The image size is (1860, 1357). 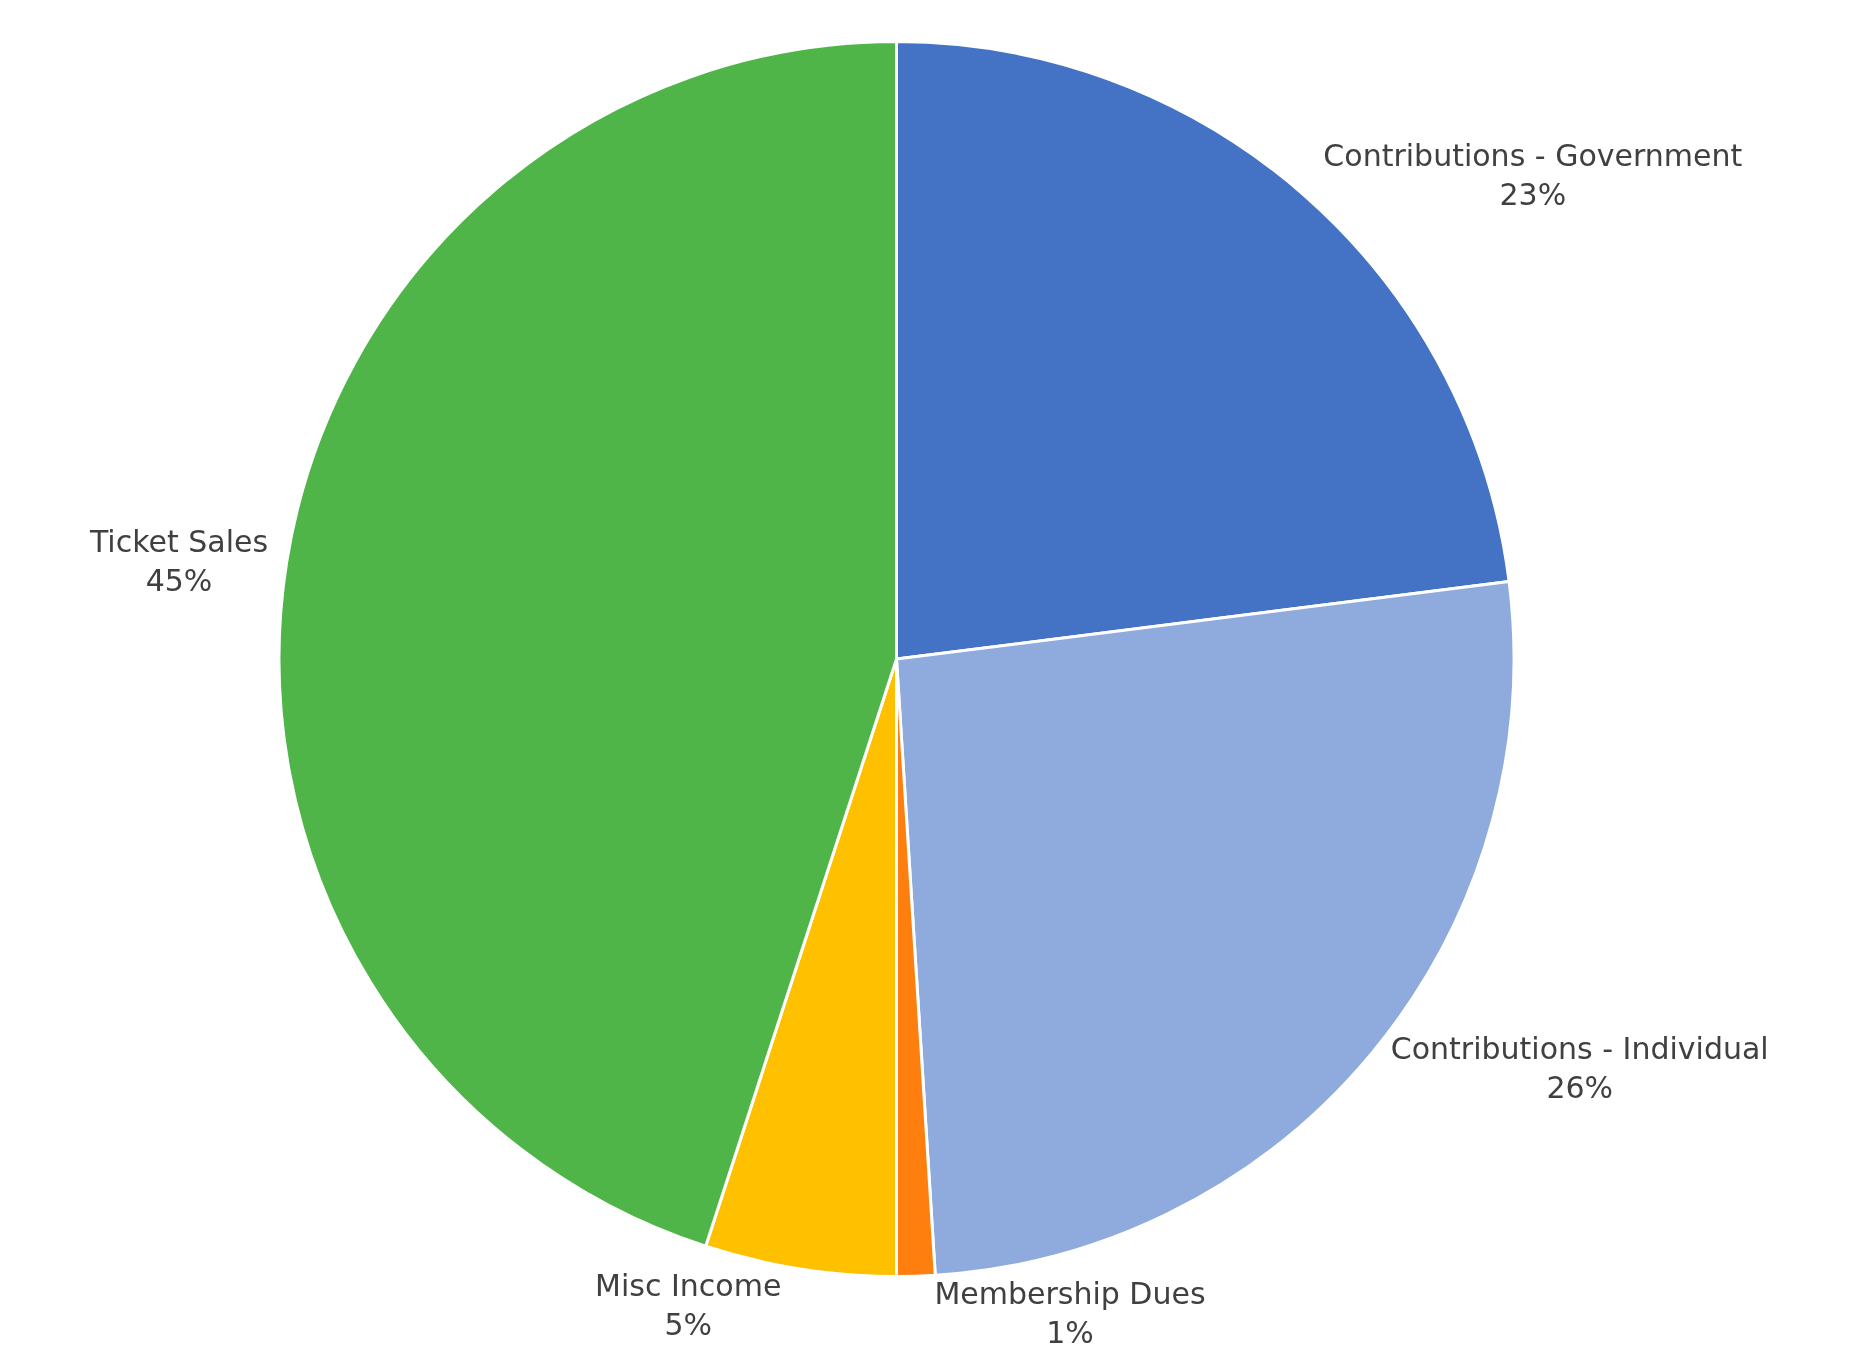 I want to click on data-label: 45%, so click(x=179, y=581).